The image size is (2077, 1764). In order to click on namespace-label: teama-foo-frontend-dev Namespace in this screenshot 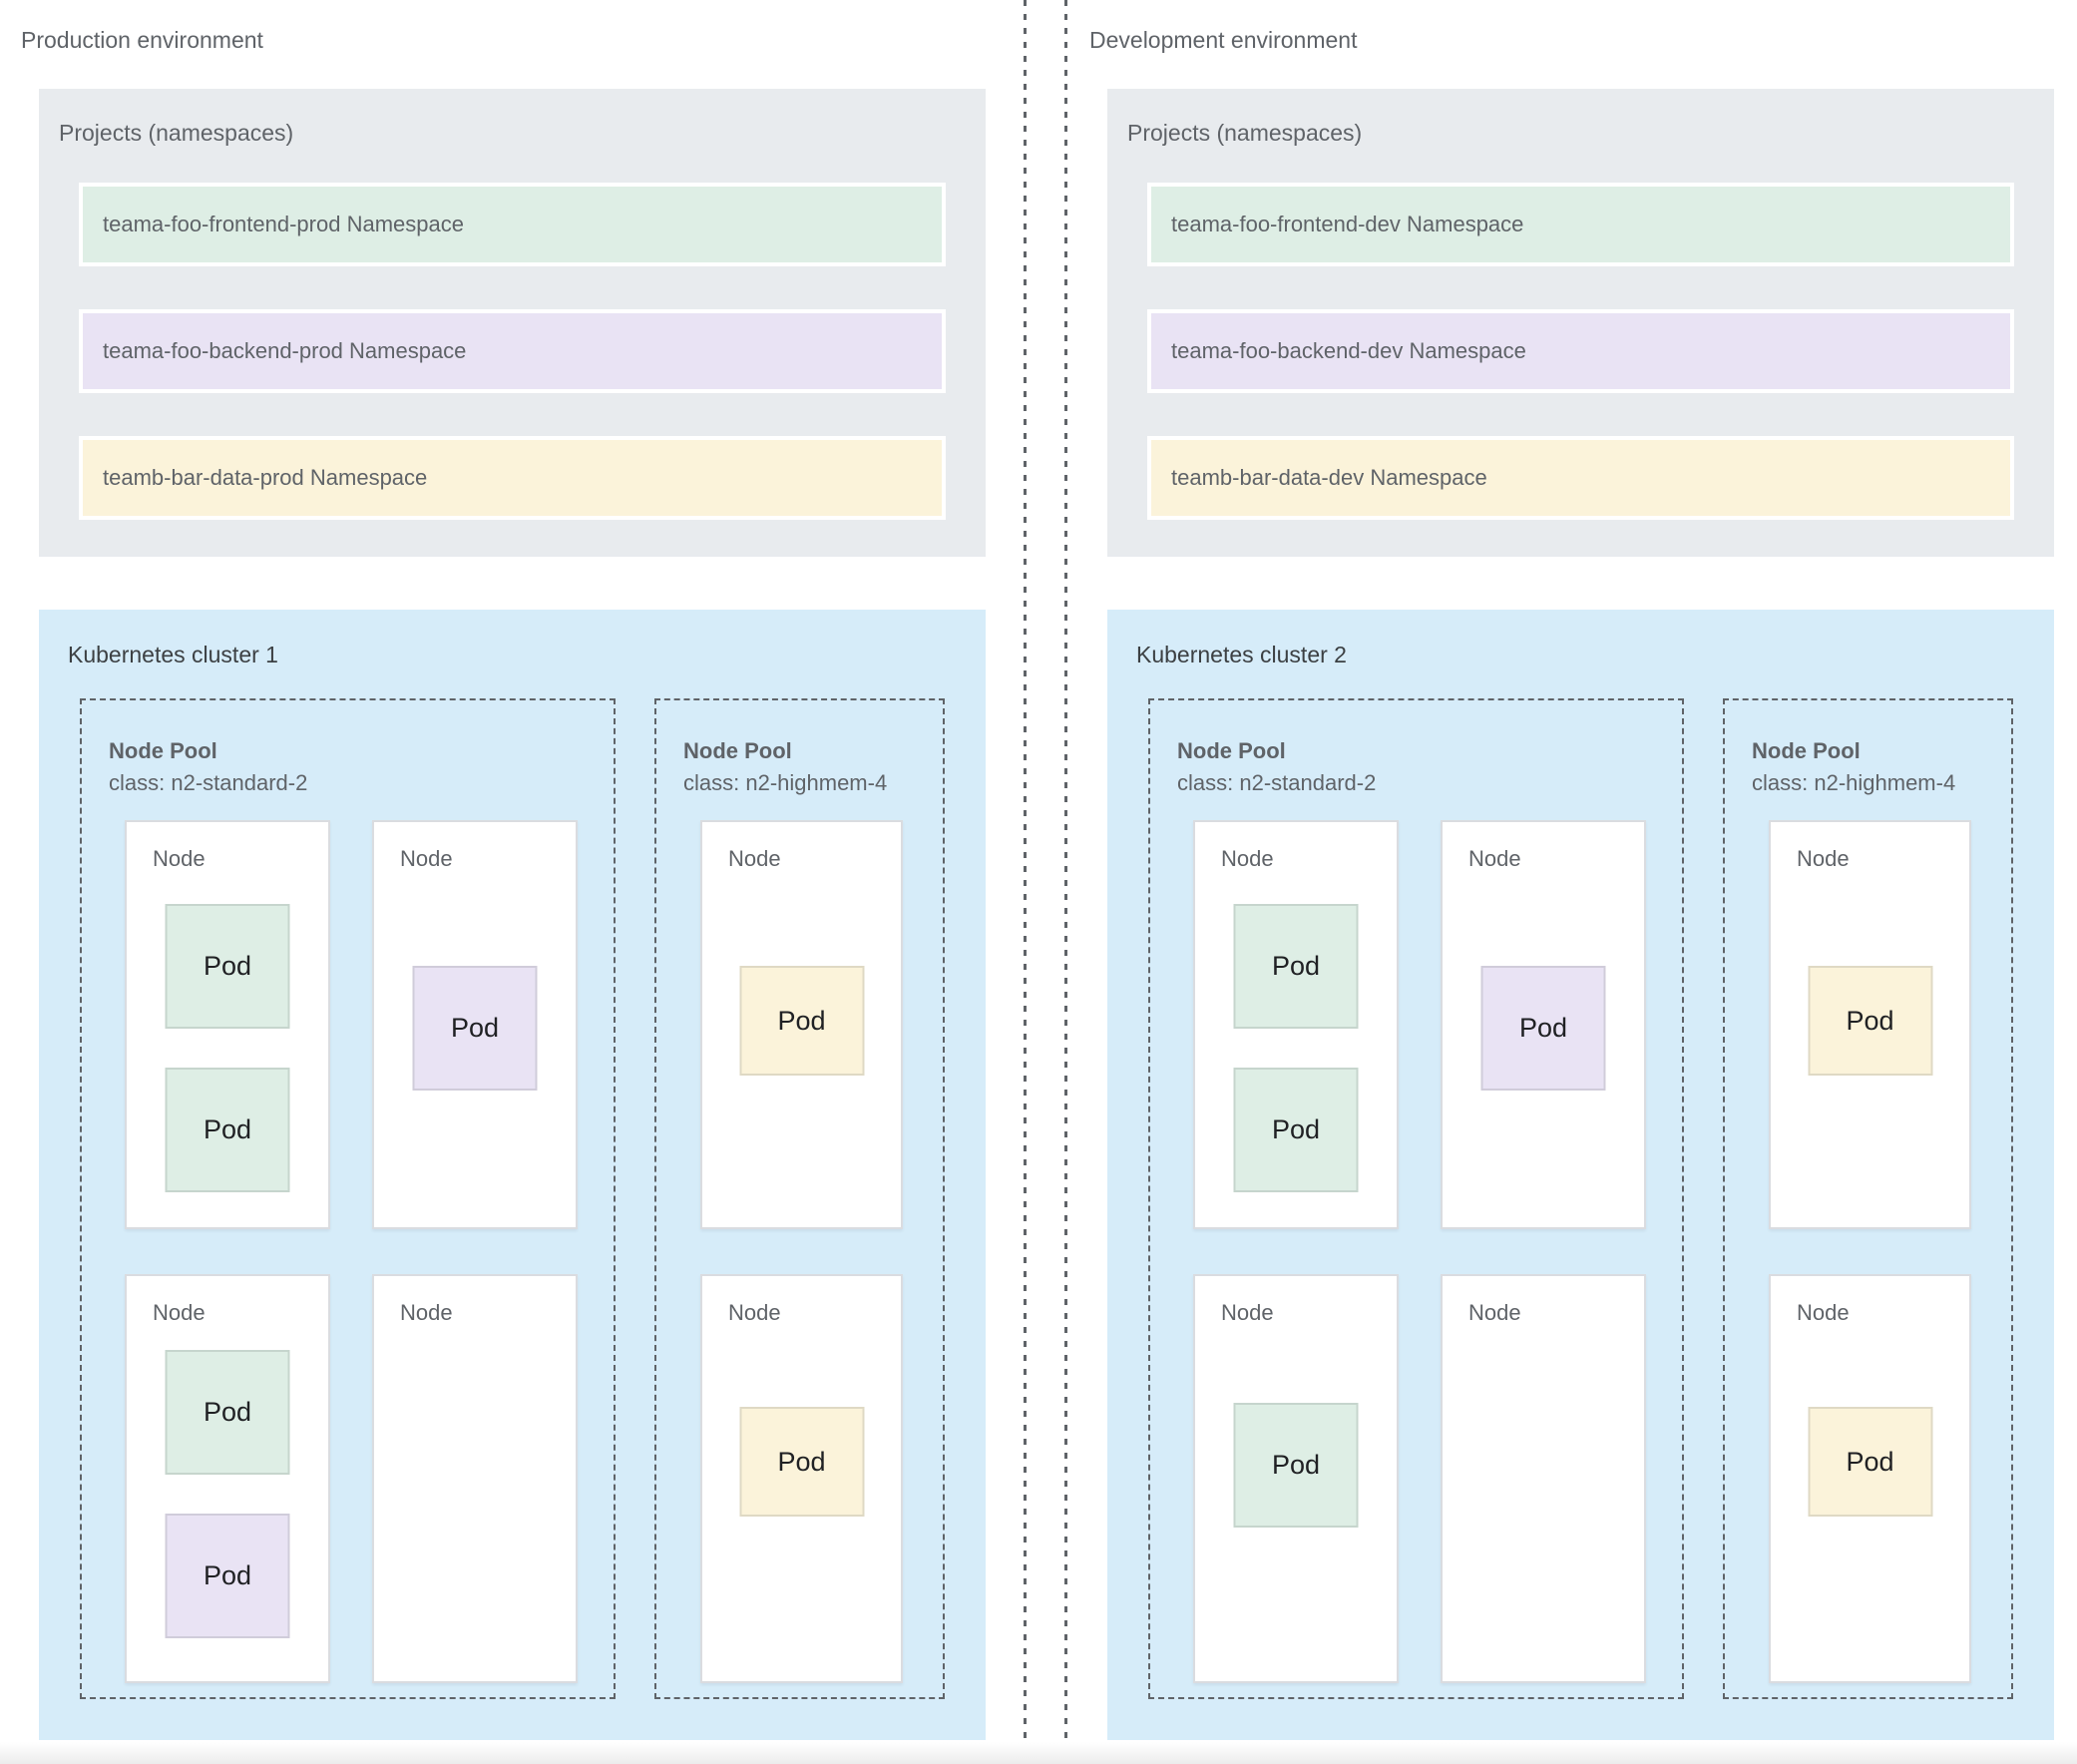, I will do `click(1348, 224)`.